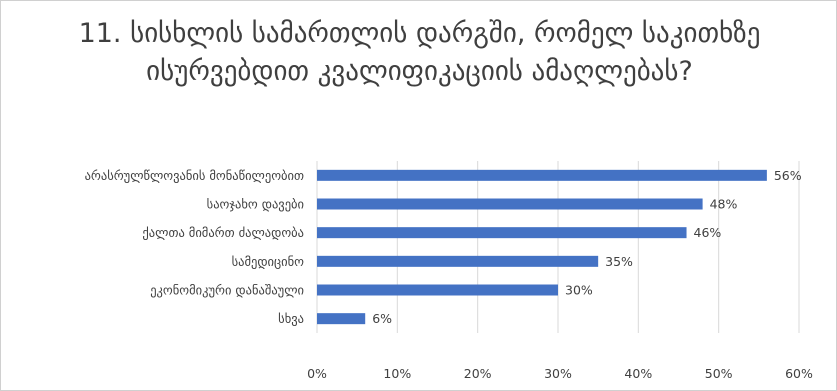 This screenshot has width=837, height=391. What do you see at coordinates (788, 175) in the screenshot?
I see `value-label: 56%` at bounding box center [788, 175].